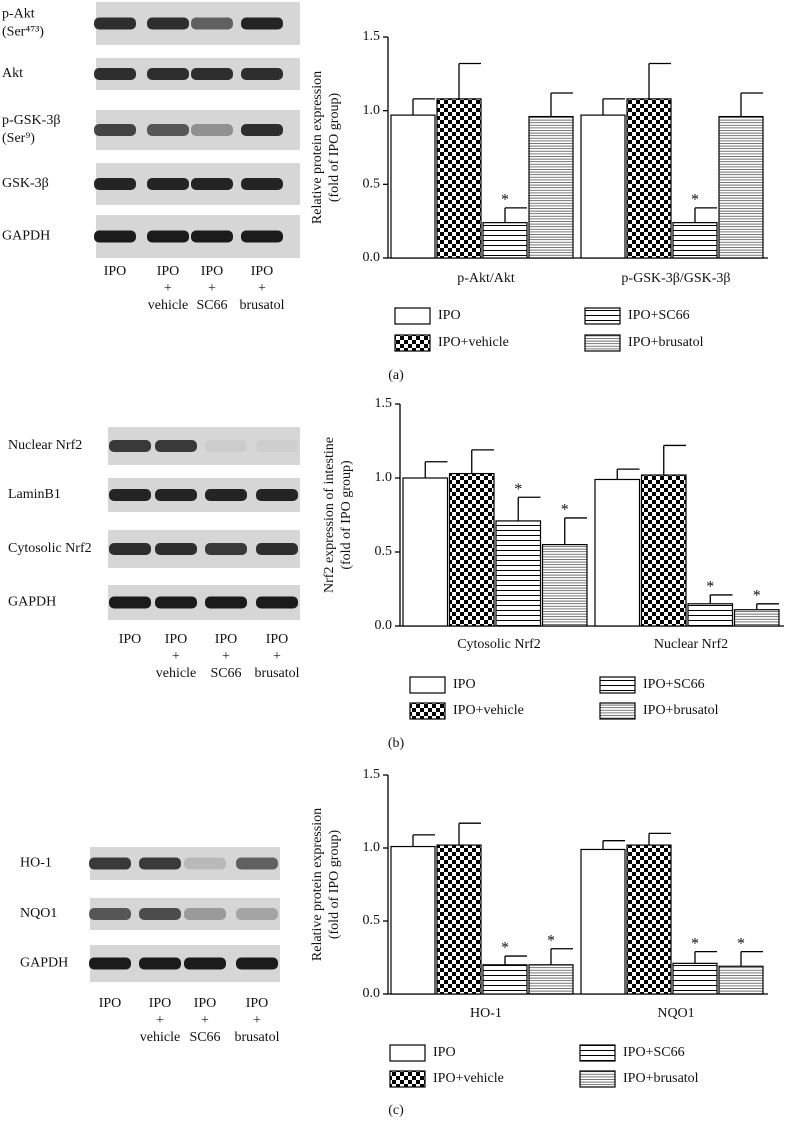 The height and width of the screenshot is (1134, 792). Describe the element at coordinates (18, 14) in the screenshot. I see `blot-label: p-Akt` at that location.